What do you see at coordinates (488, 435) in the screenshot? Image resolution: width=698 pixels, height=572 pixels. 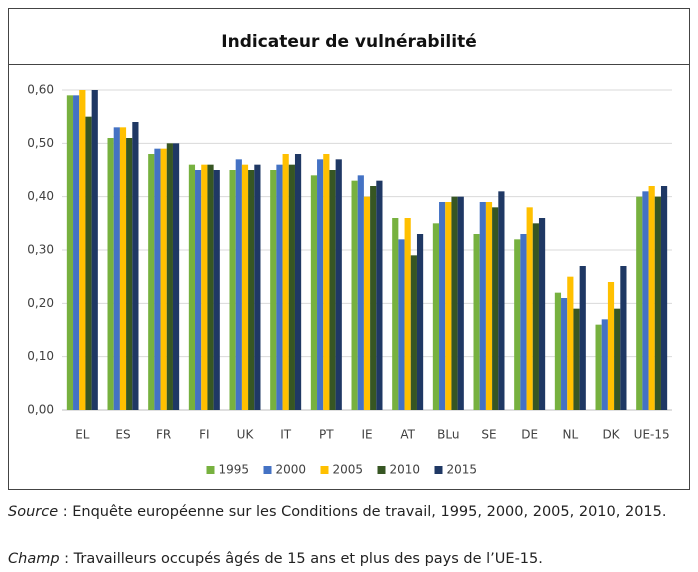 I see `x-tick-label: SE` at bounding box center [488, 435].